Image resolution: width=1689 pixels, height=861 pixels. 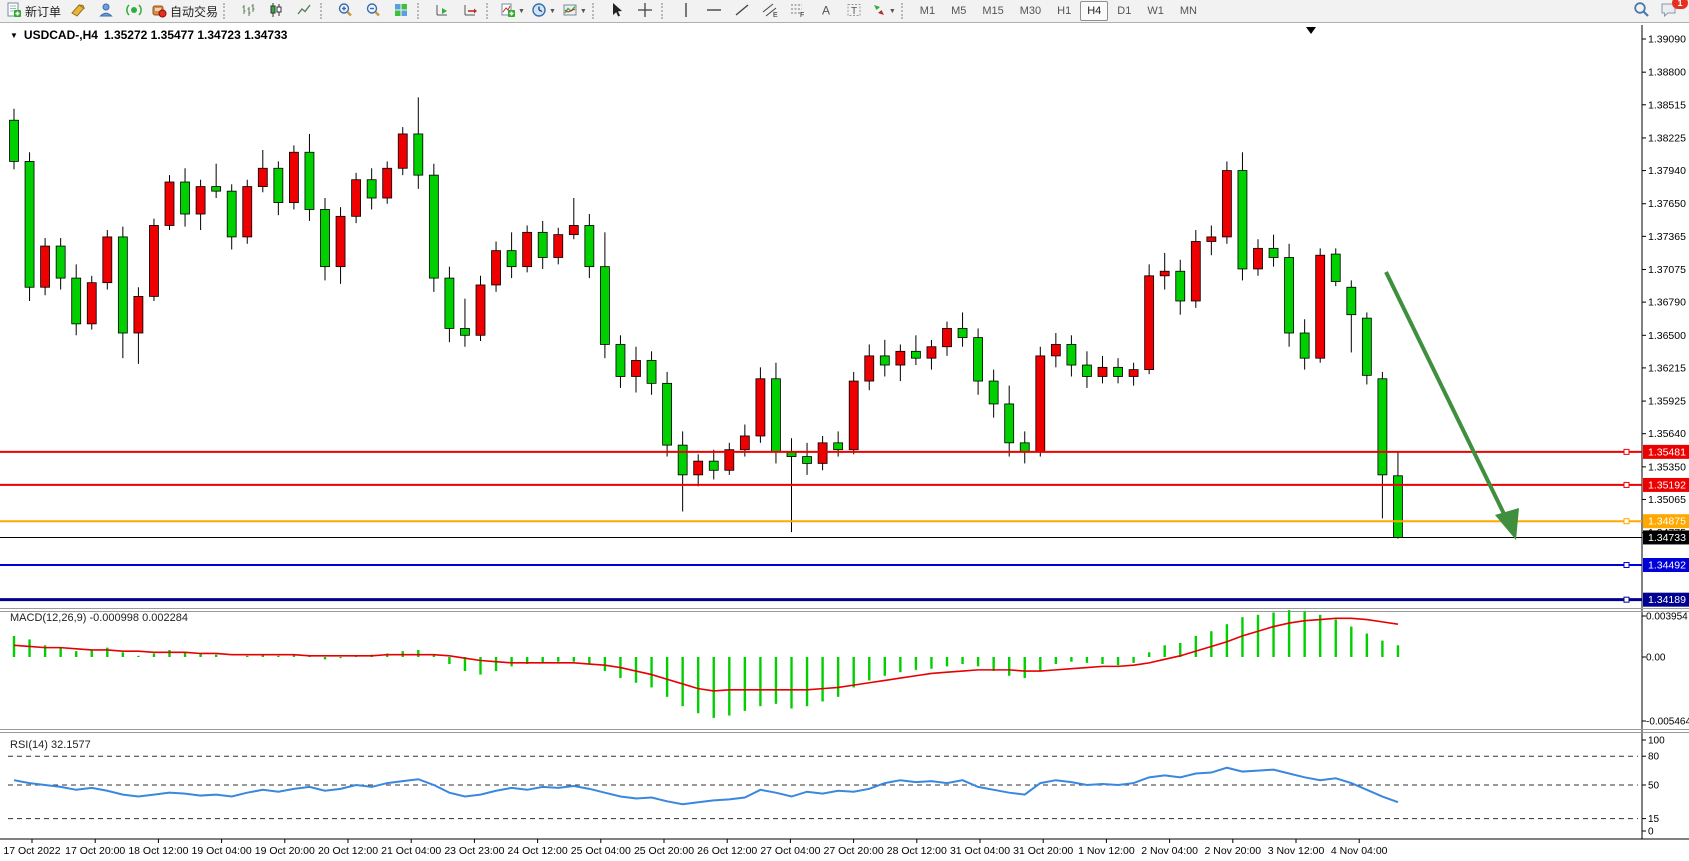 I want to click on signals-button, so click(x=134, y=11).